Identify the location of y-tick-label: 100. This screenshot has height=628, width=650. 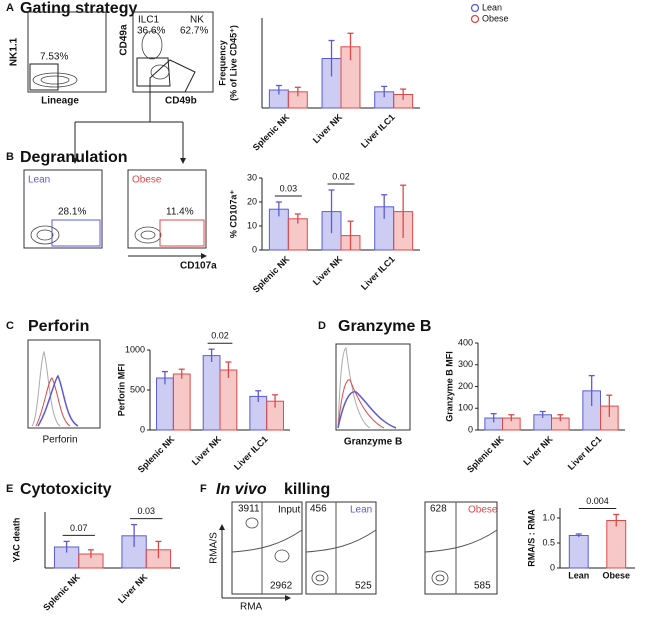
(465, 408).